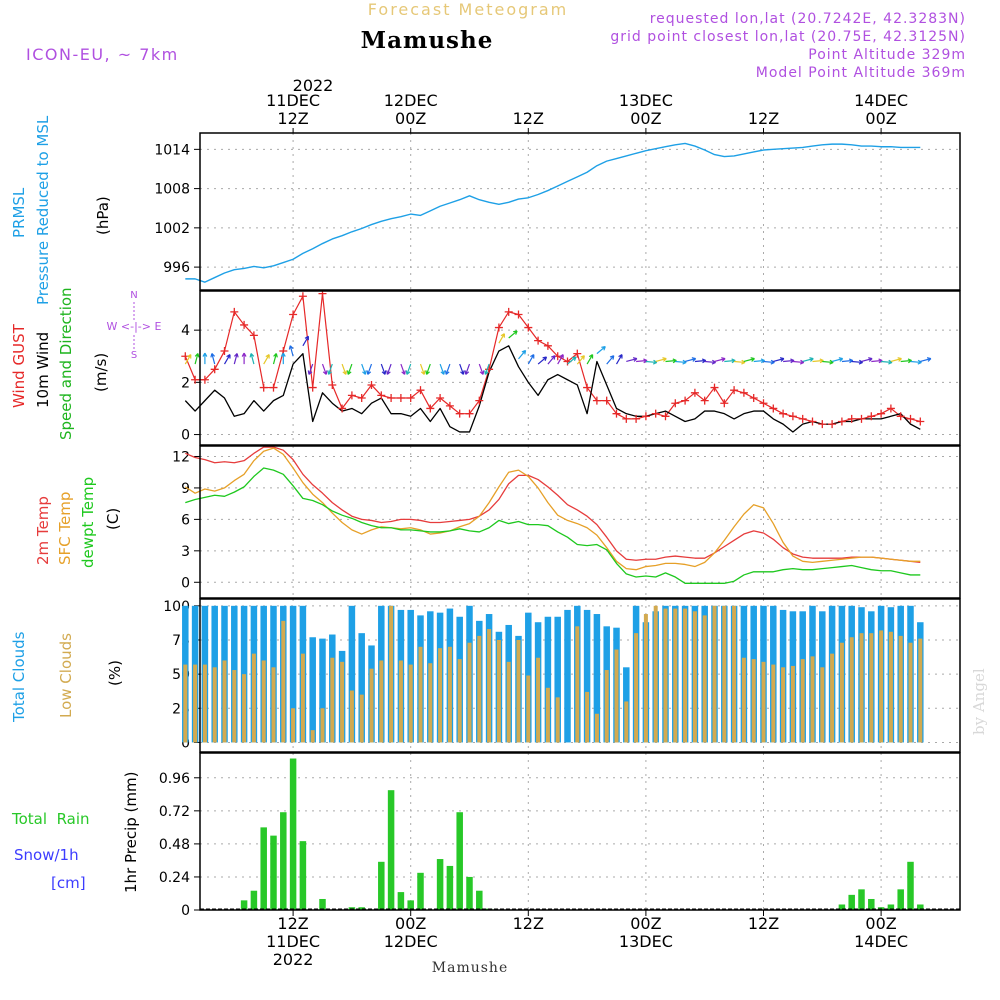 The image size is (1000, 1000). I want to click on precip-ytick-label: 0.24, so click(174, 878).